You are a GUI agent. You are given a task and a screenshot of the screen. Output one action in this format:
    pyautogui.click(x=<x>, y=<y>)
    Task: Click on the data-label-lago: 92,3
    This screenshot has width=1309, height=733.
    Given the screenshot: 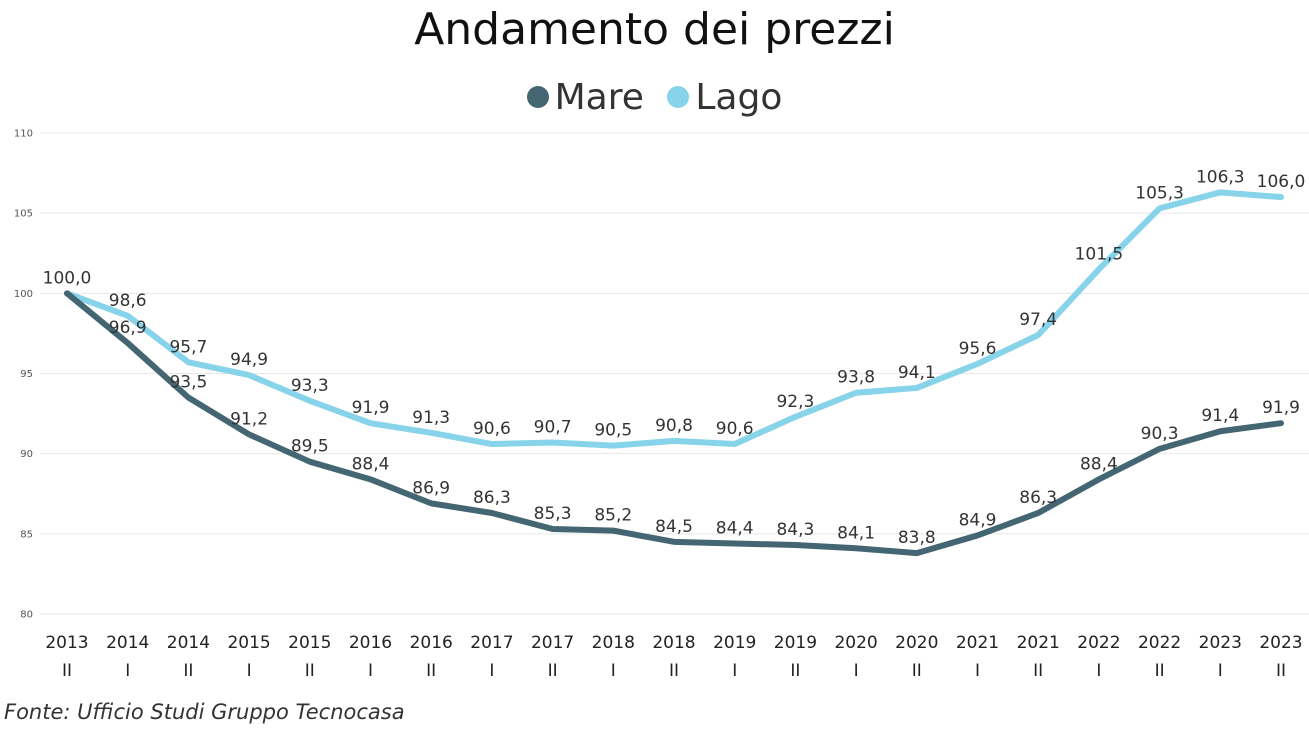 What is the action you would take?
    pyautogui.click(x=795, y=402)
    